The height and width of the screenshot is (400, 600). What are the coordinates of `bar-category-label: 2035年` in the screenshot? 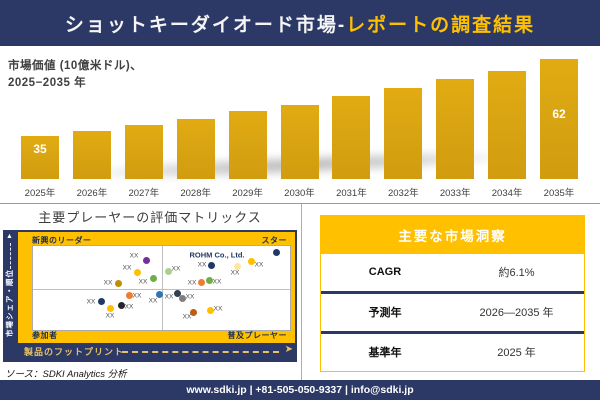 It's located at (559, 193).